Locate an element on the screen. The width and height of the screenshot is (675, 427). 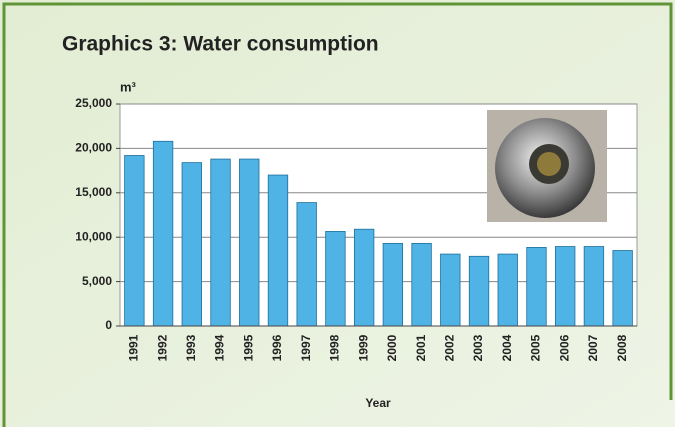
x-tick-label: 2005 is located at coordinates (536, 347).